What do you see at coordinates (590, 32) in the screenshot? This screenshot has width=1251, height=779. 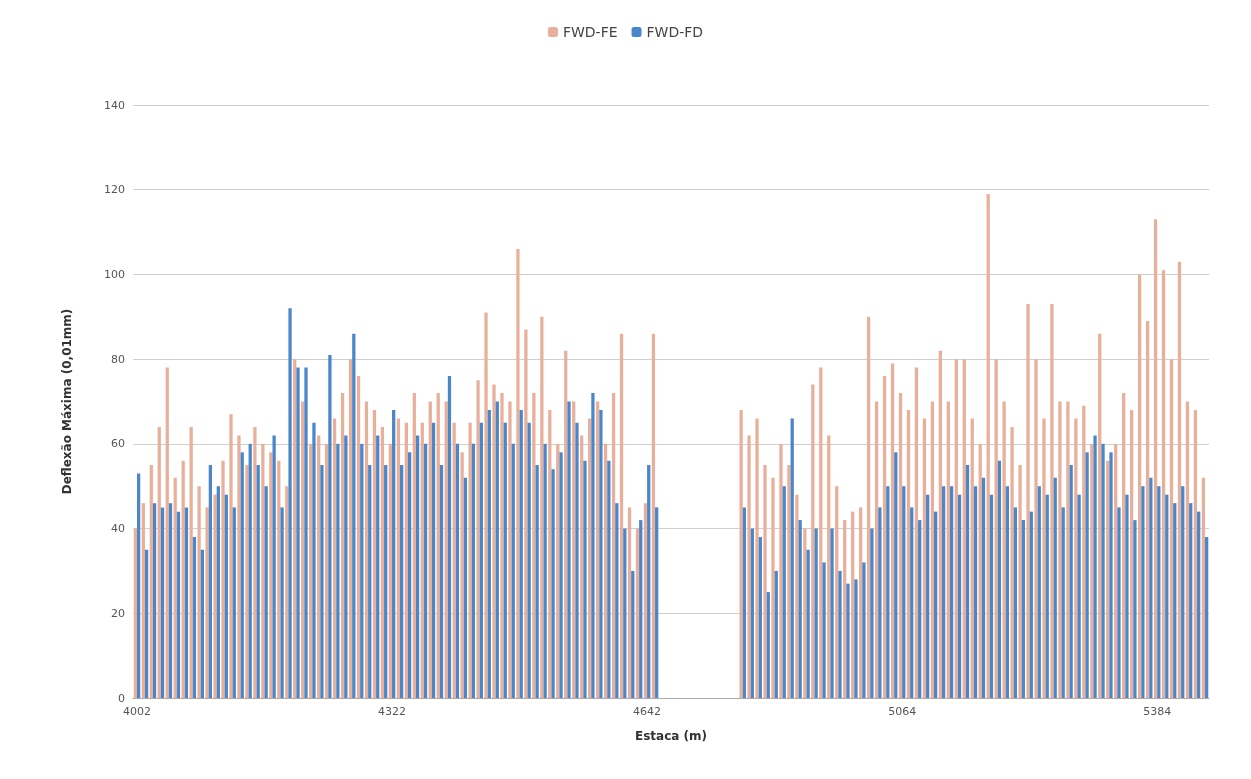 I see `legend-label: FWD-FE` at bounding box center [590, 32].